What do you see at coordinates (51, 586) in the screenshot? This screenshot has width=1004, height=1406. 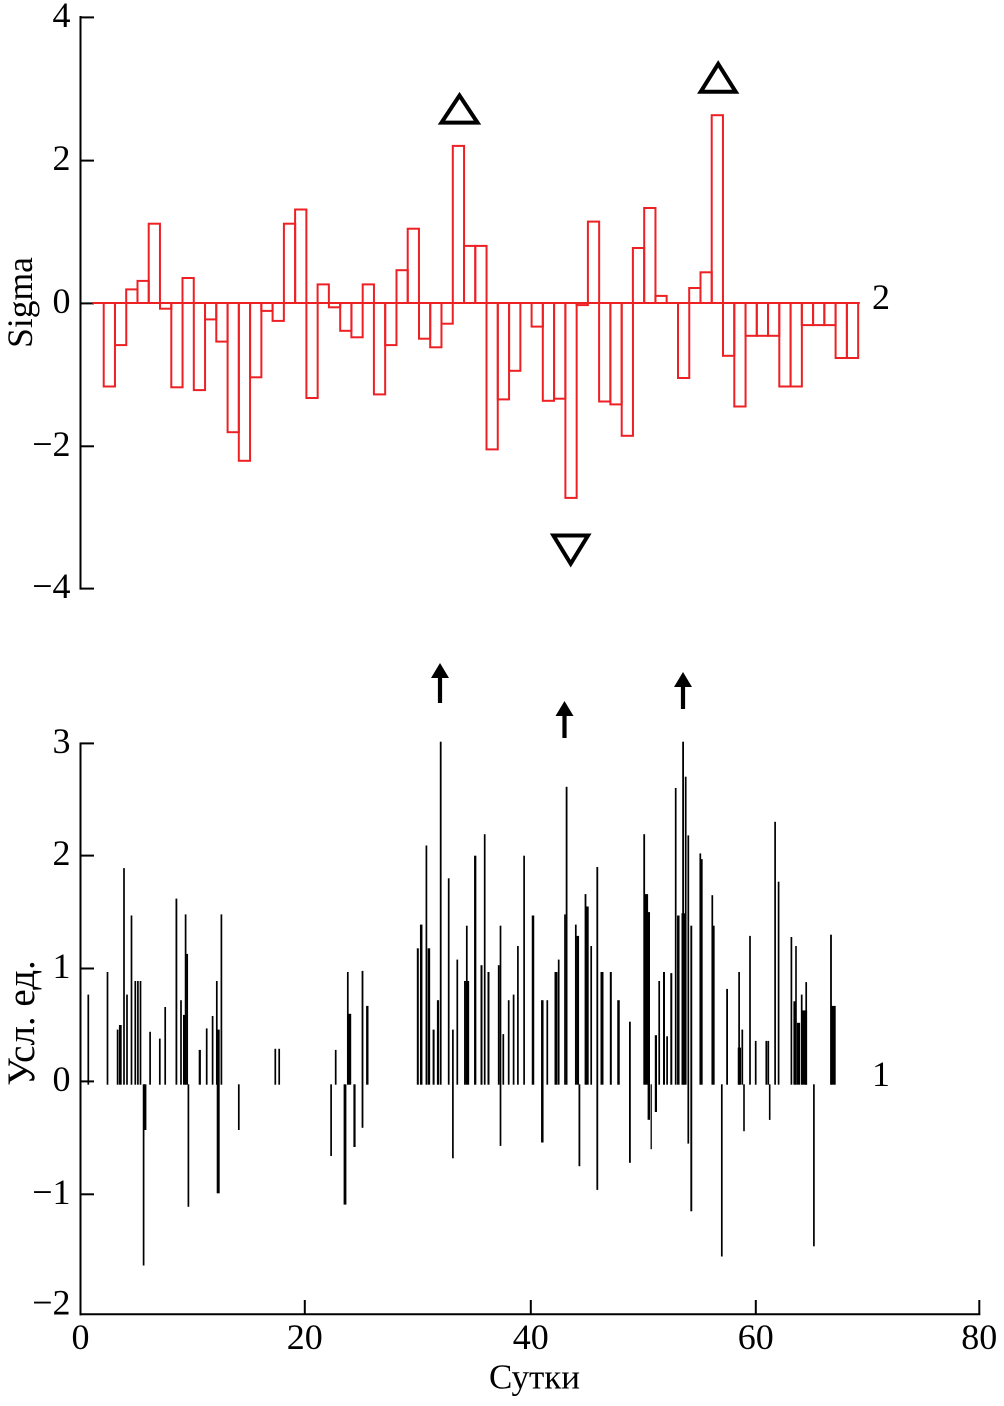 I see `svg-text: −4` at bounding box center [51, 586].